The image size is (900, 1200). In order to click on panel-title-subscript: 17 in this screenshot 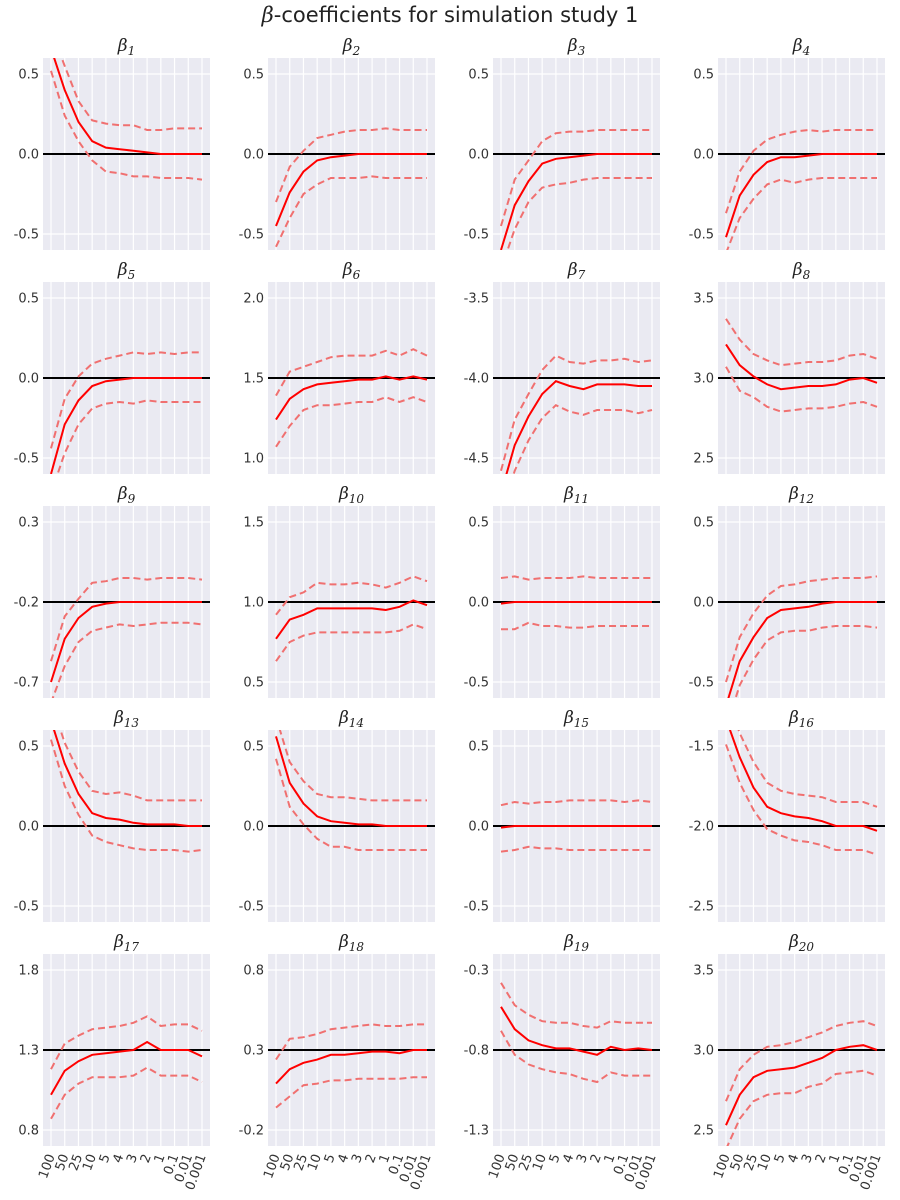, I will do `click(132, 947)`.